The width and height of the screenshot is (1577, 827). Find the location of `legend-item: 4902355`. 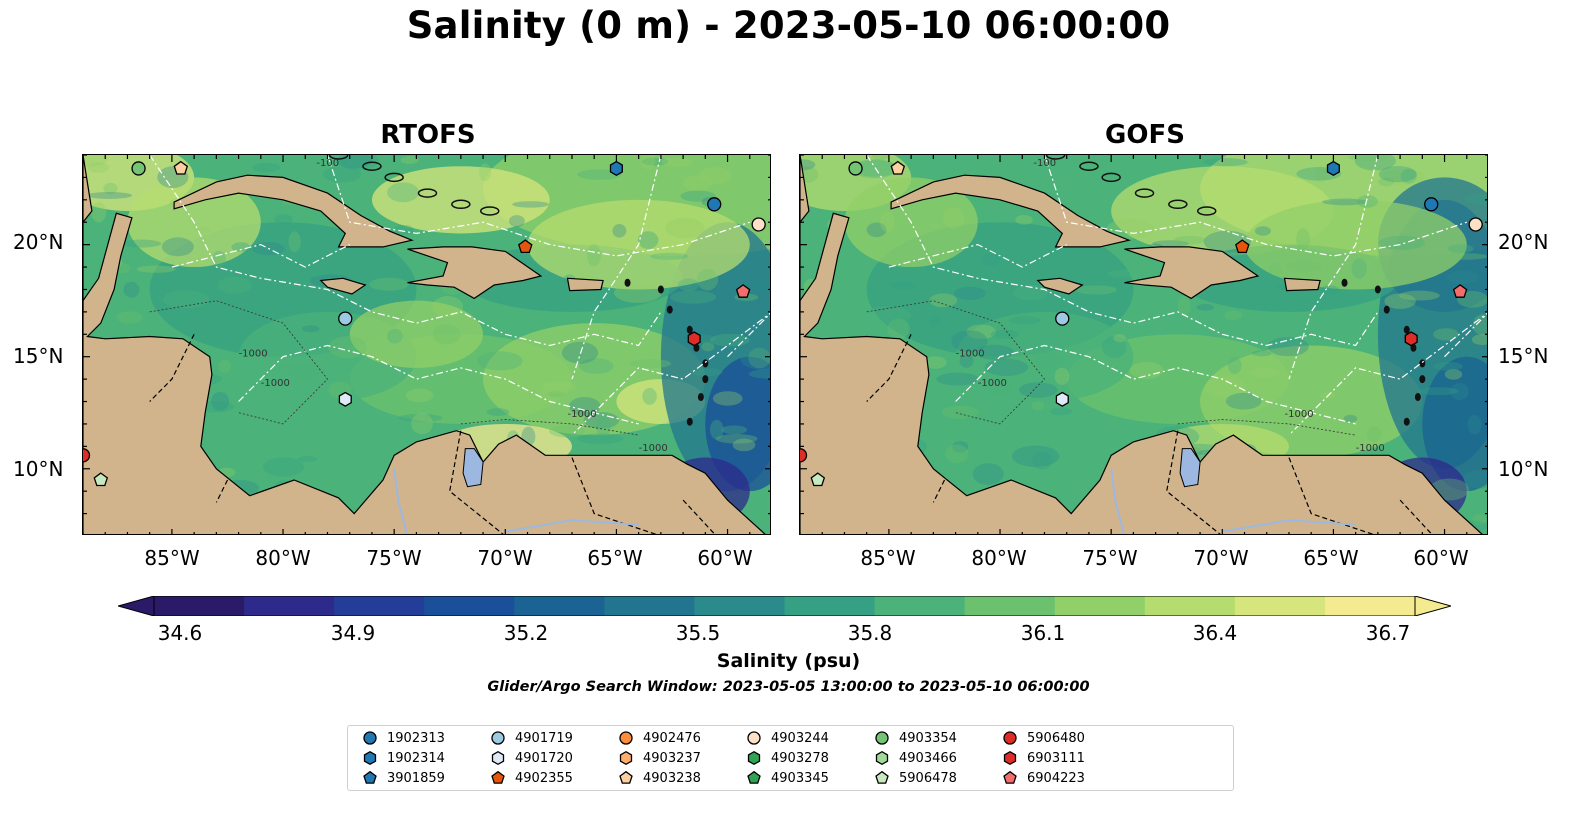

legend-item: 4902355 is located at coordinates (531, 778).